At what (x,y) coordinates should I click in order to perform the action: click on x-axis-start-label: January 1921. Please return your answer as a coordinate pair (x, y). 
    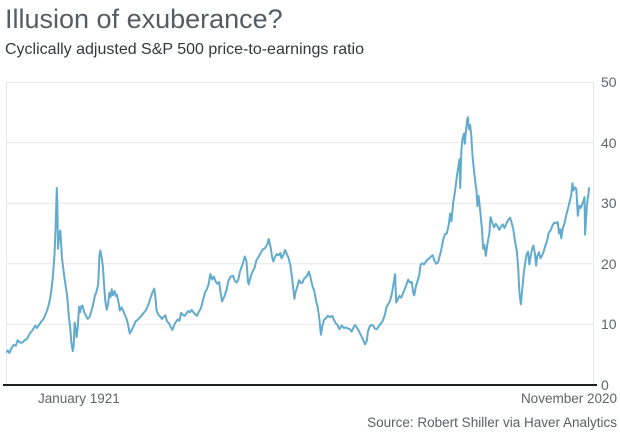
    Looking at the image, I should click on (79, 398).